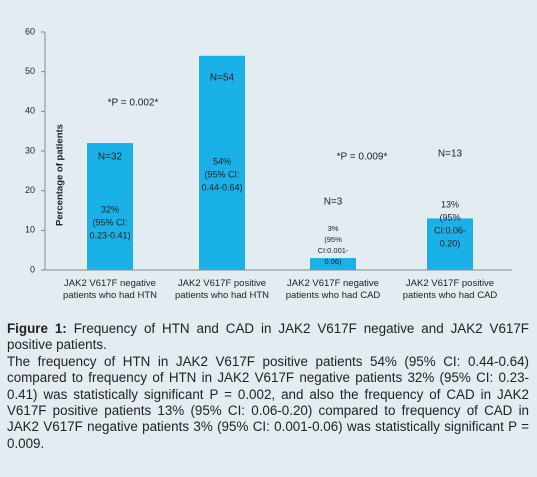  I want to click on n-label: N=3, so click(333, 202).